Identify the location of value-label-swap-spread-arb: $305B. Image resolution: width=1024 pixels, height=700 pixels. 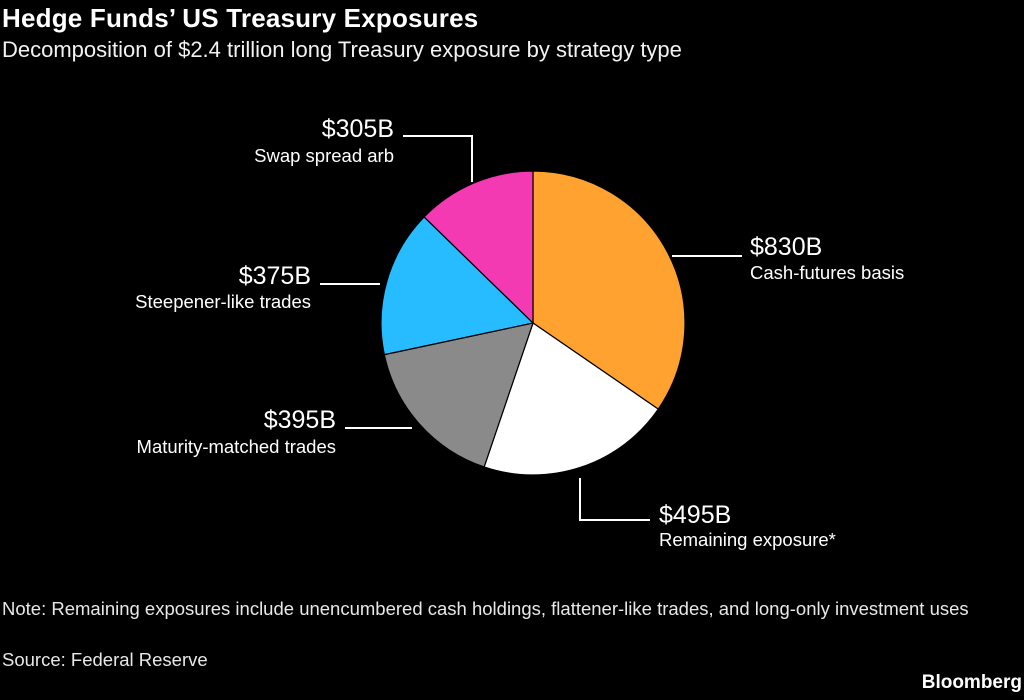
(358, 129).